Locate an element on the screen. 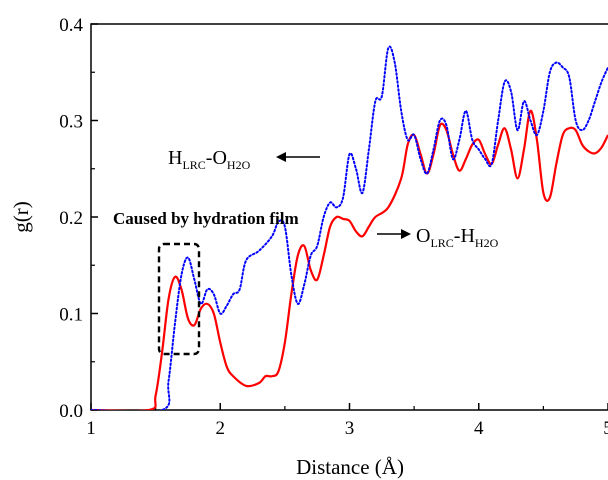 The image size is (608, 480). svg-text: OLRC-HH2O is located at coordinates (457, 237).